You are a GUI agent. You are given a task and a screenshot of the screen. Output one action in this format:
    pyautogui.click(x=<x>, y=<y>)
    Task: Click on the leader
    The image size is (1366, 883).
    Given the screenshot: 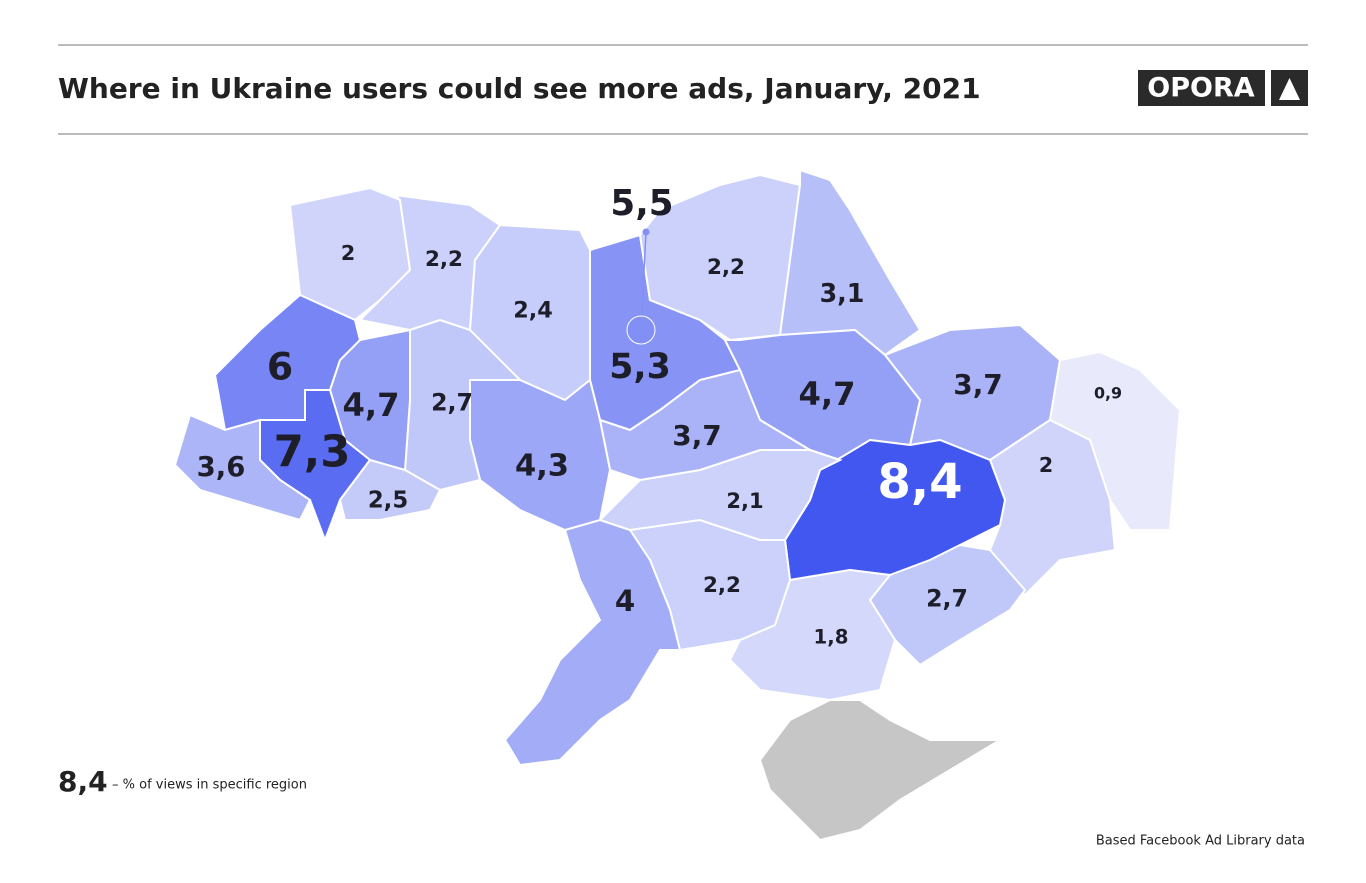 What is the action you would take?
    pyautogui.click(x=643, y=281)
    